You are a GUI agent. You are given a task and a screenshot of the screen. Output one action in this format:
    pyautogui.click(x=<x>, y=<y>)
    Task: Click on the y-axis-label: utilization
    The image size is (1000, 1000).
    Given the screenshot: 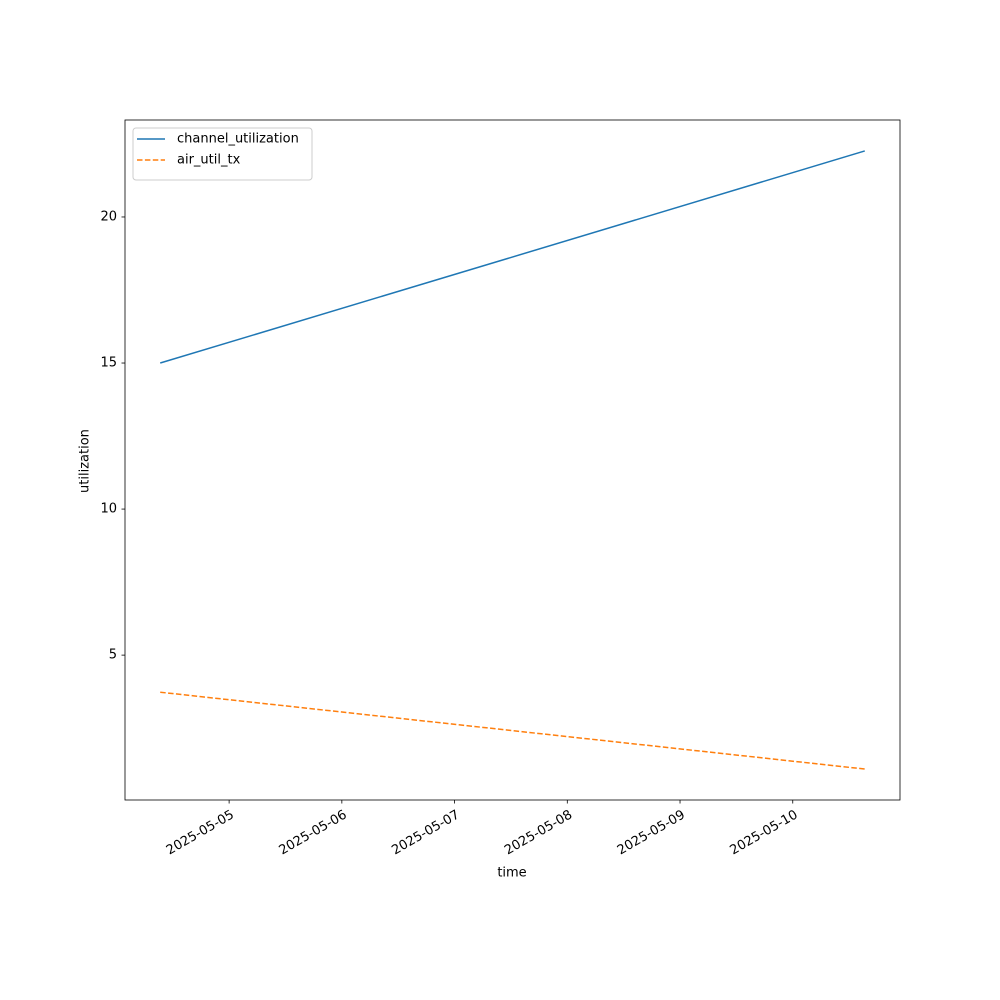 What is the action you would take?
    pyautogui.click(x=85, y=461)
    